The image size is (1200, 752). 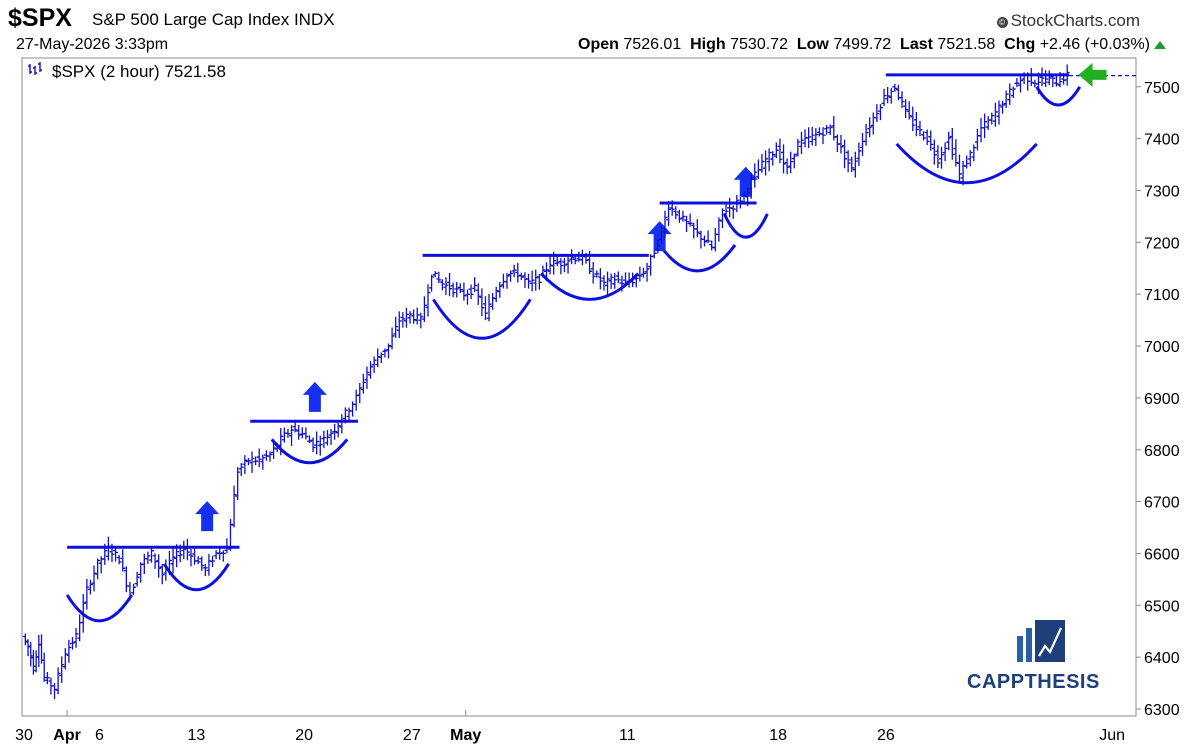 What do you see at coordinates (314, 19) in the screenshot?
I see `exchange-text: INDX` at bounding box center [314, 19].